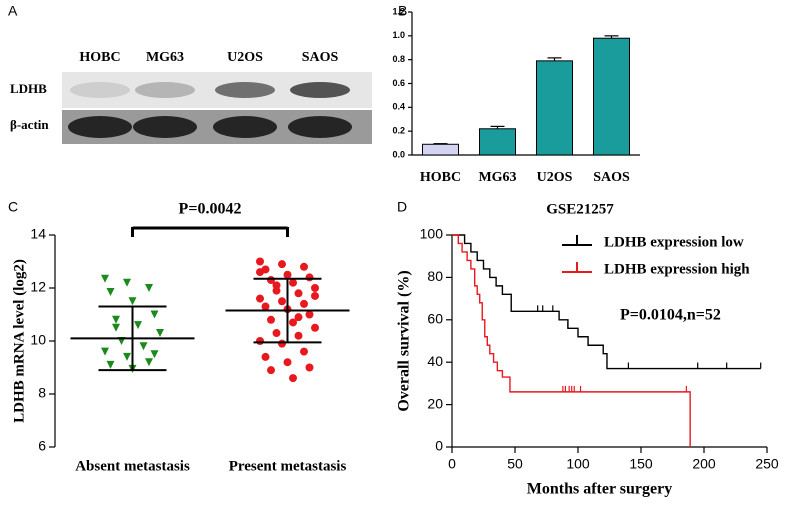 The height and width of the screenshot is (506, 791). What do you see at coordinates (435, 361) in the screenshot?
I see `y-tick-label: 40` at bounding box center [435, 361].